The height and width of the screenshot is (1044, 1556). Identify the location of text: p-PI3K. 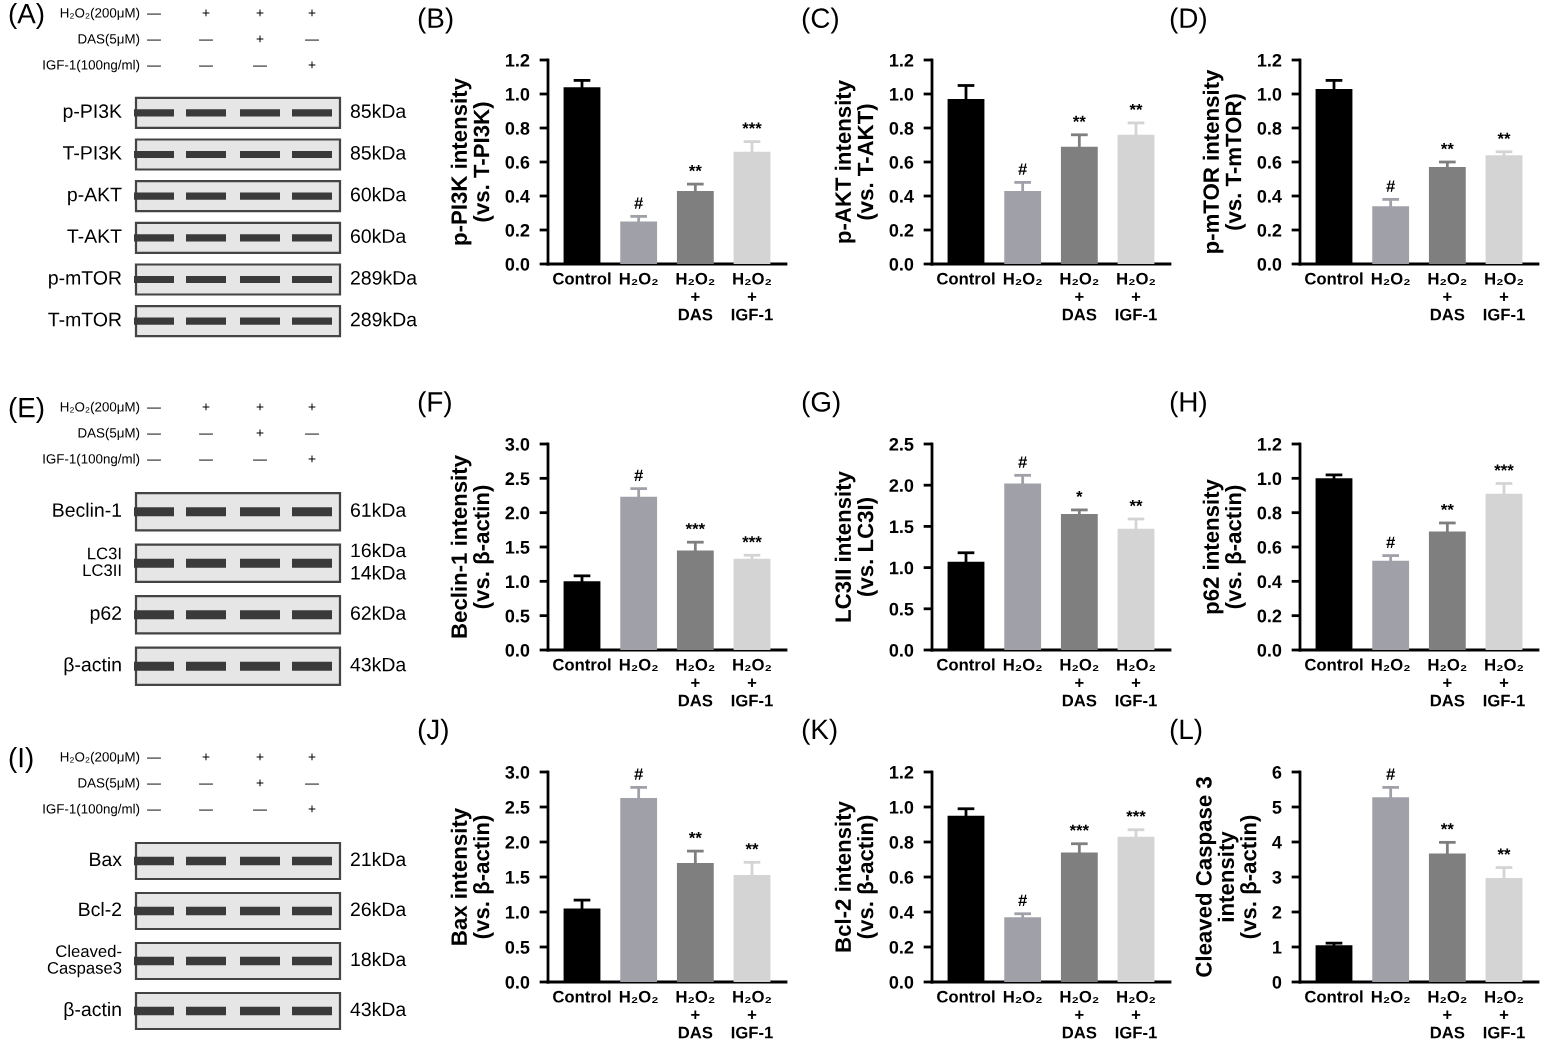
(92, 113).